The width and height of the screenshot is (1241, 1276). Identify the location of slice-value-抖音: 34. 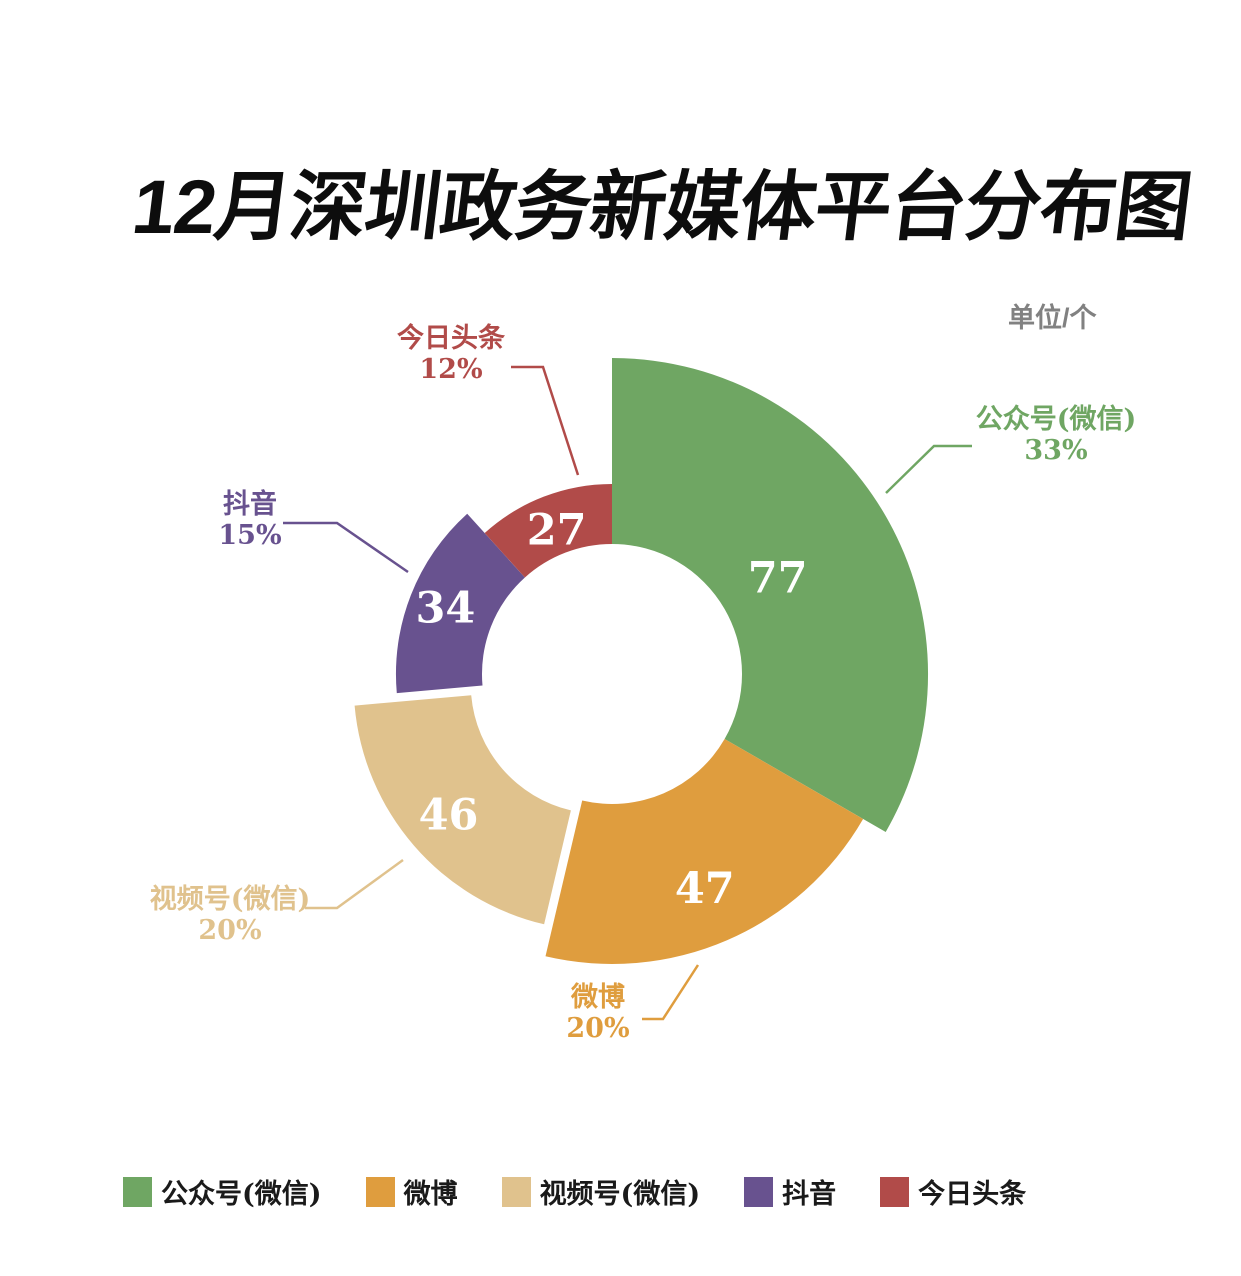
(445, 609).